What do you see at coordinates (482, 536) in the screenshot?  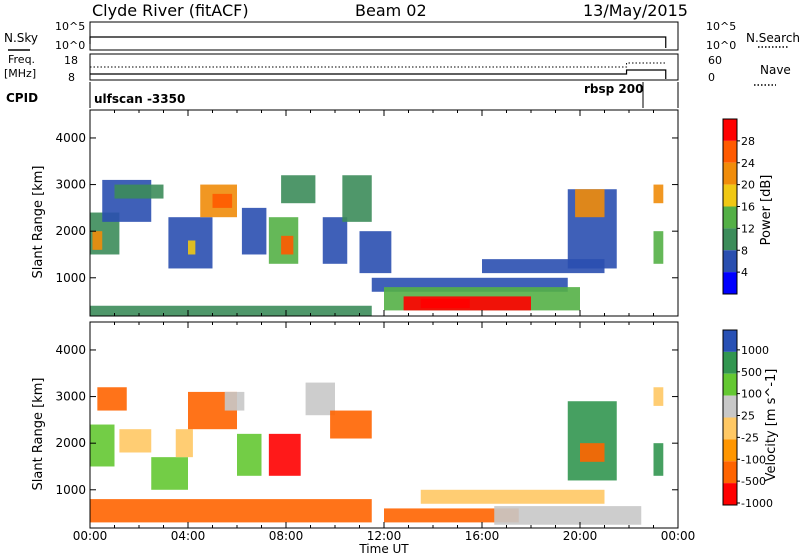 I see `x-tick-label: 16:00` at bounding box center [482, 536].